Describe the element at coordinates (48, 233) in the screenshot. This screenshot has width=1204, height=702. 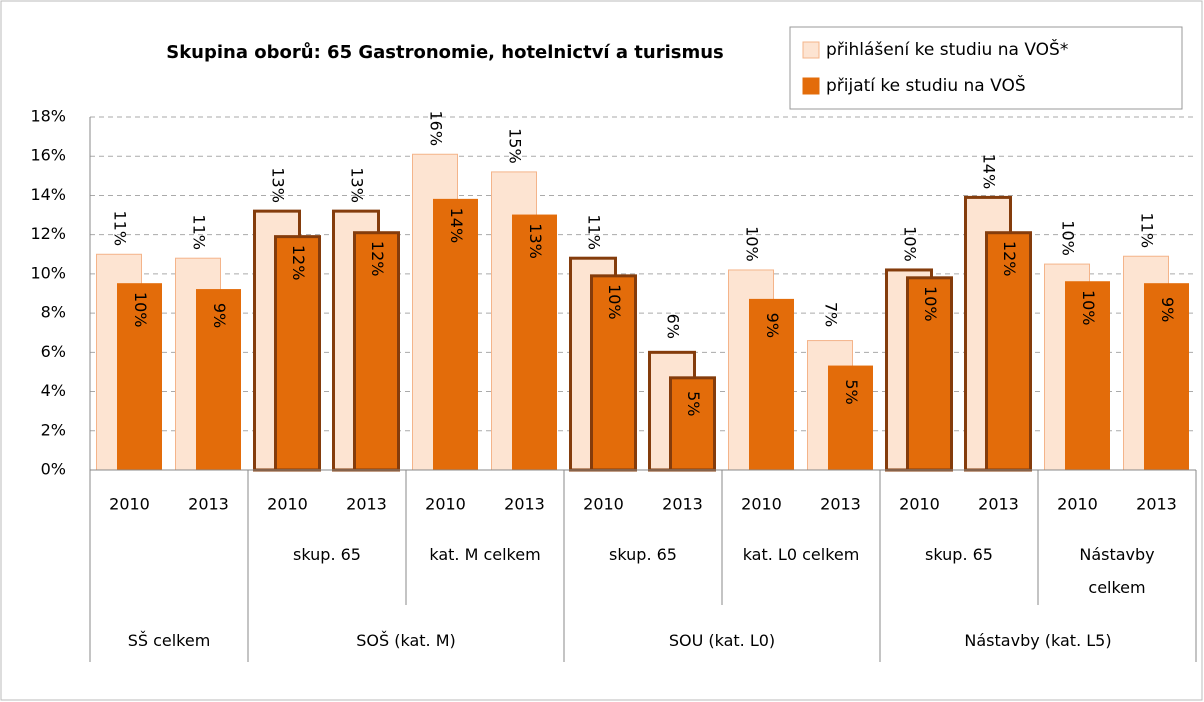
I see `y-tick-label: 12%` at that location.